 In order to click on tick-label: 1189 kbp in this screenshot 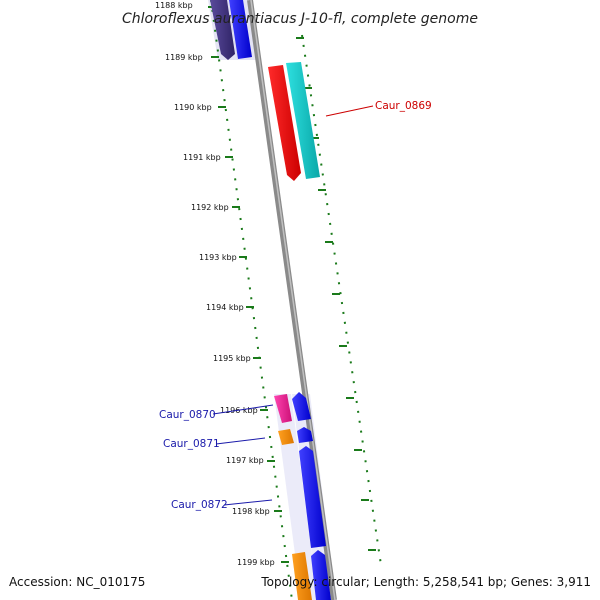, I will do `click(184, 57)`.